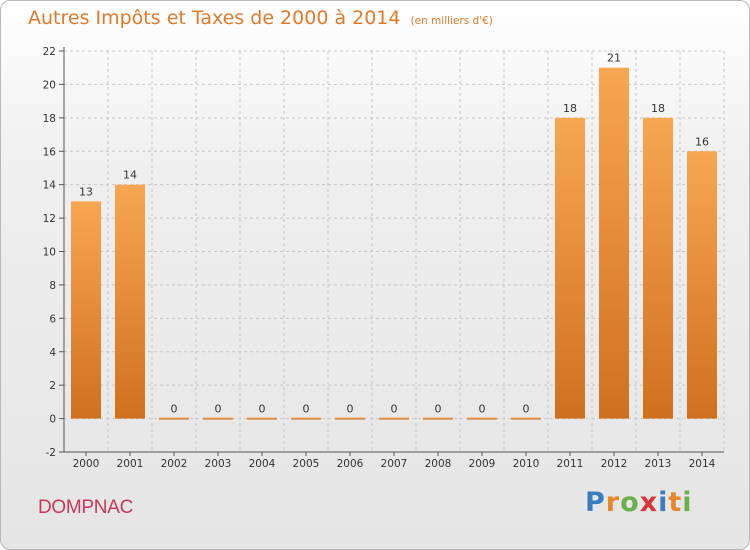 The height and width of the screenshot is (550, 750). I want to click on commune-name: DOMPNAC, so click(86, 507).